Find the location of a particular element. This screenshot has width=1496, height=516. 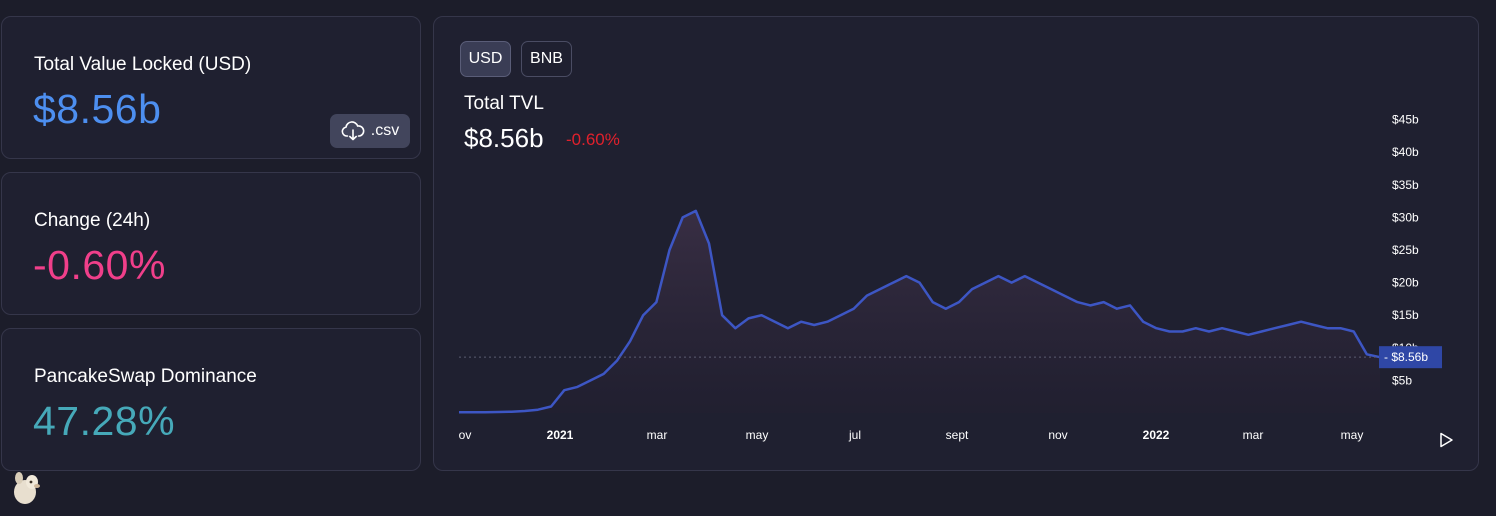

y-tick-label: $25b is located at coordinates (1405, 250).